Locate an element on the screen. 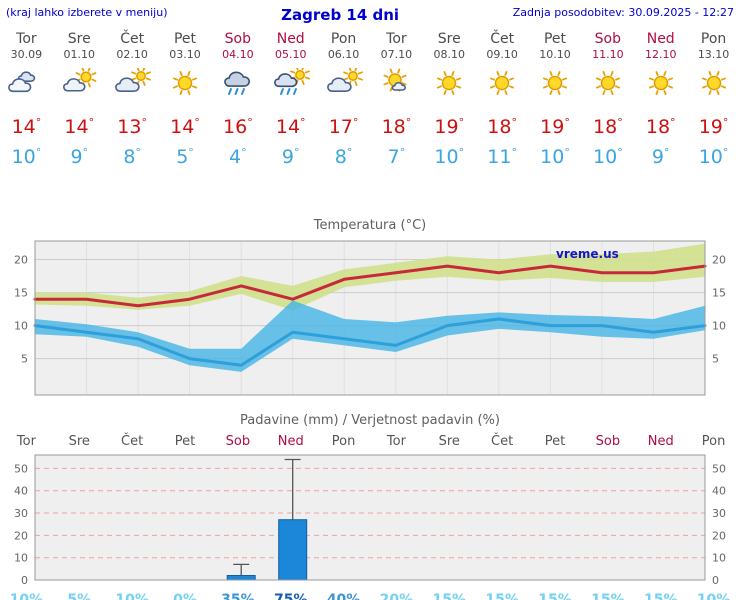 The width and height of the screenshot is (740, 600). day-column-sre-01.10: Sre 01.10 14° 9° is located at coordinates (79, 99).